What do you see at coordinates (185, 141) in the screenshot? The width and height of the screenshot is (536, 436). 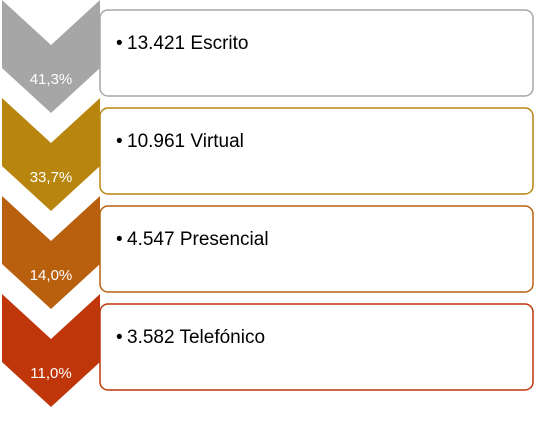 I see `item-text: 10.961 Virtual` at bounding box center [185, 141].